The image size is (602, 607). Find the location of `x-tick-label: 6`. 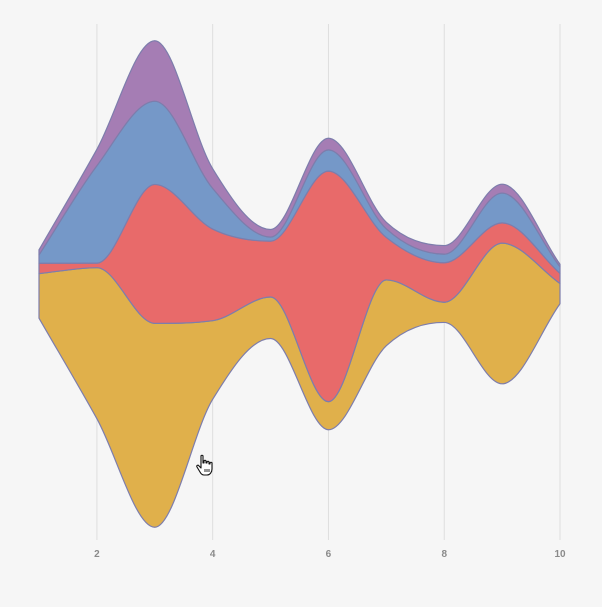

x-tick-label: 6 is located at coordinates (329, 554).